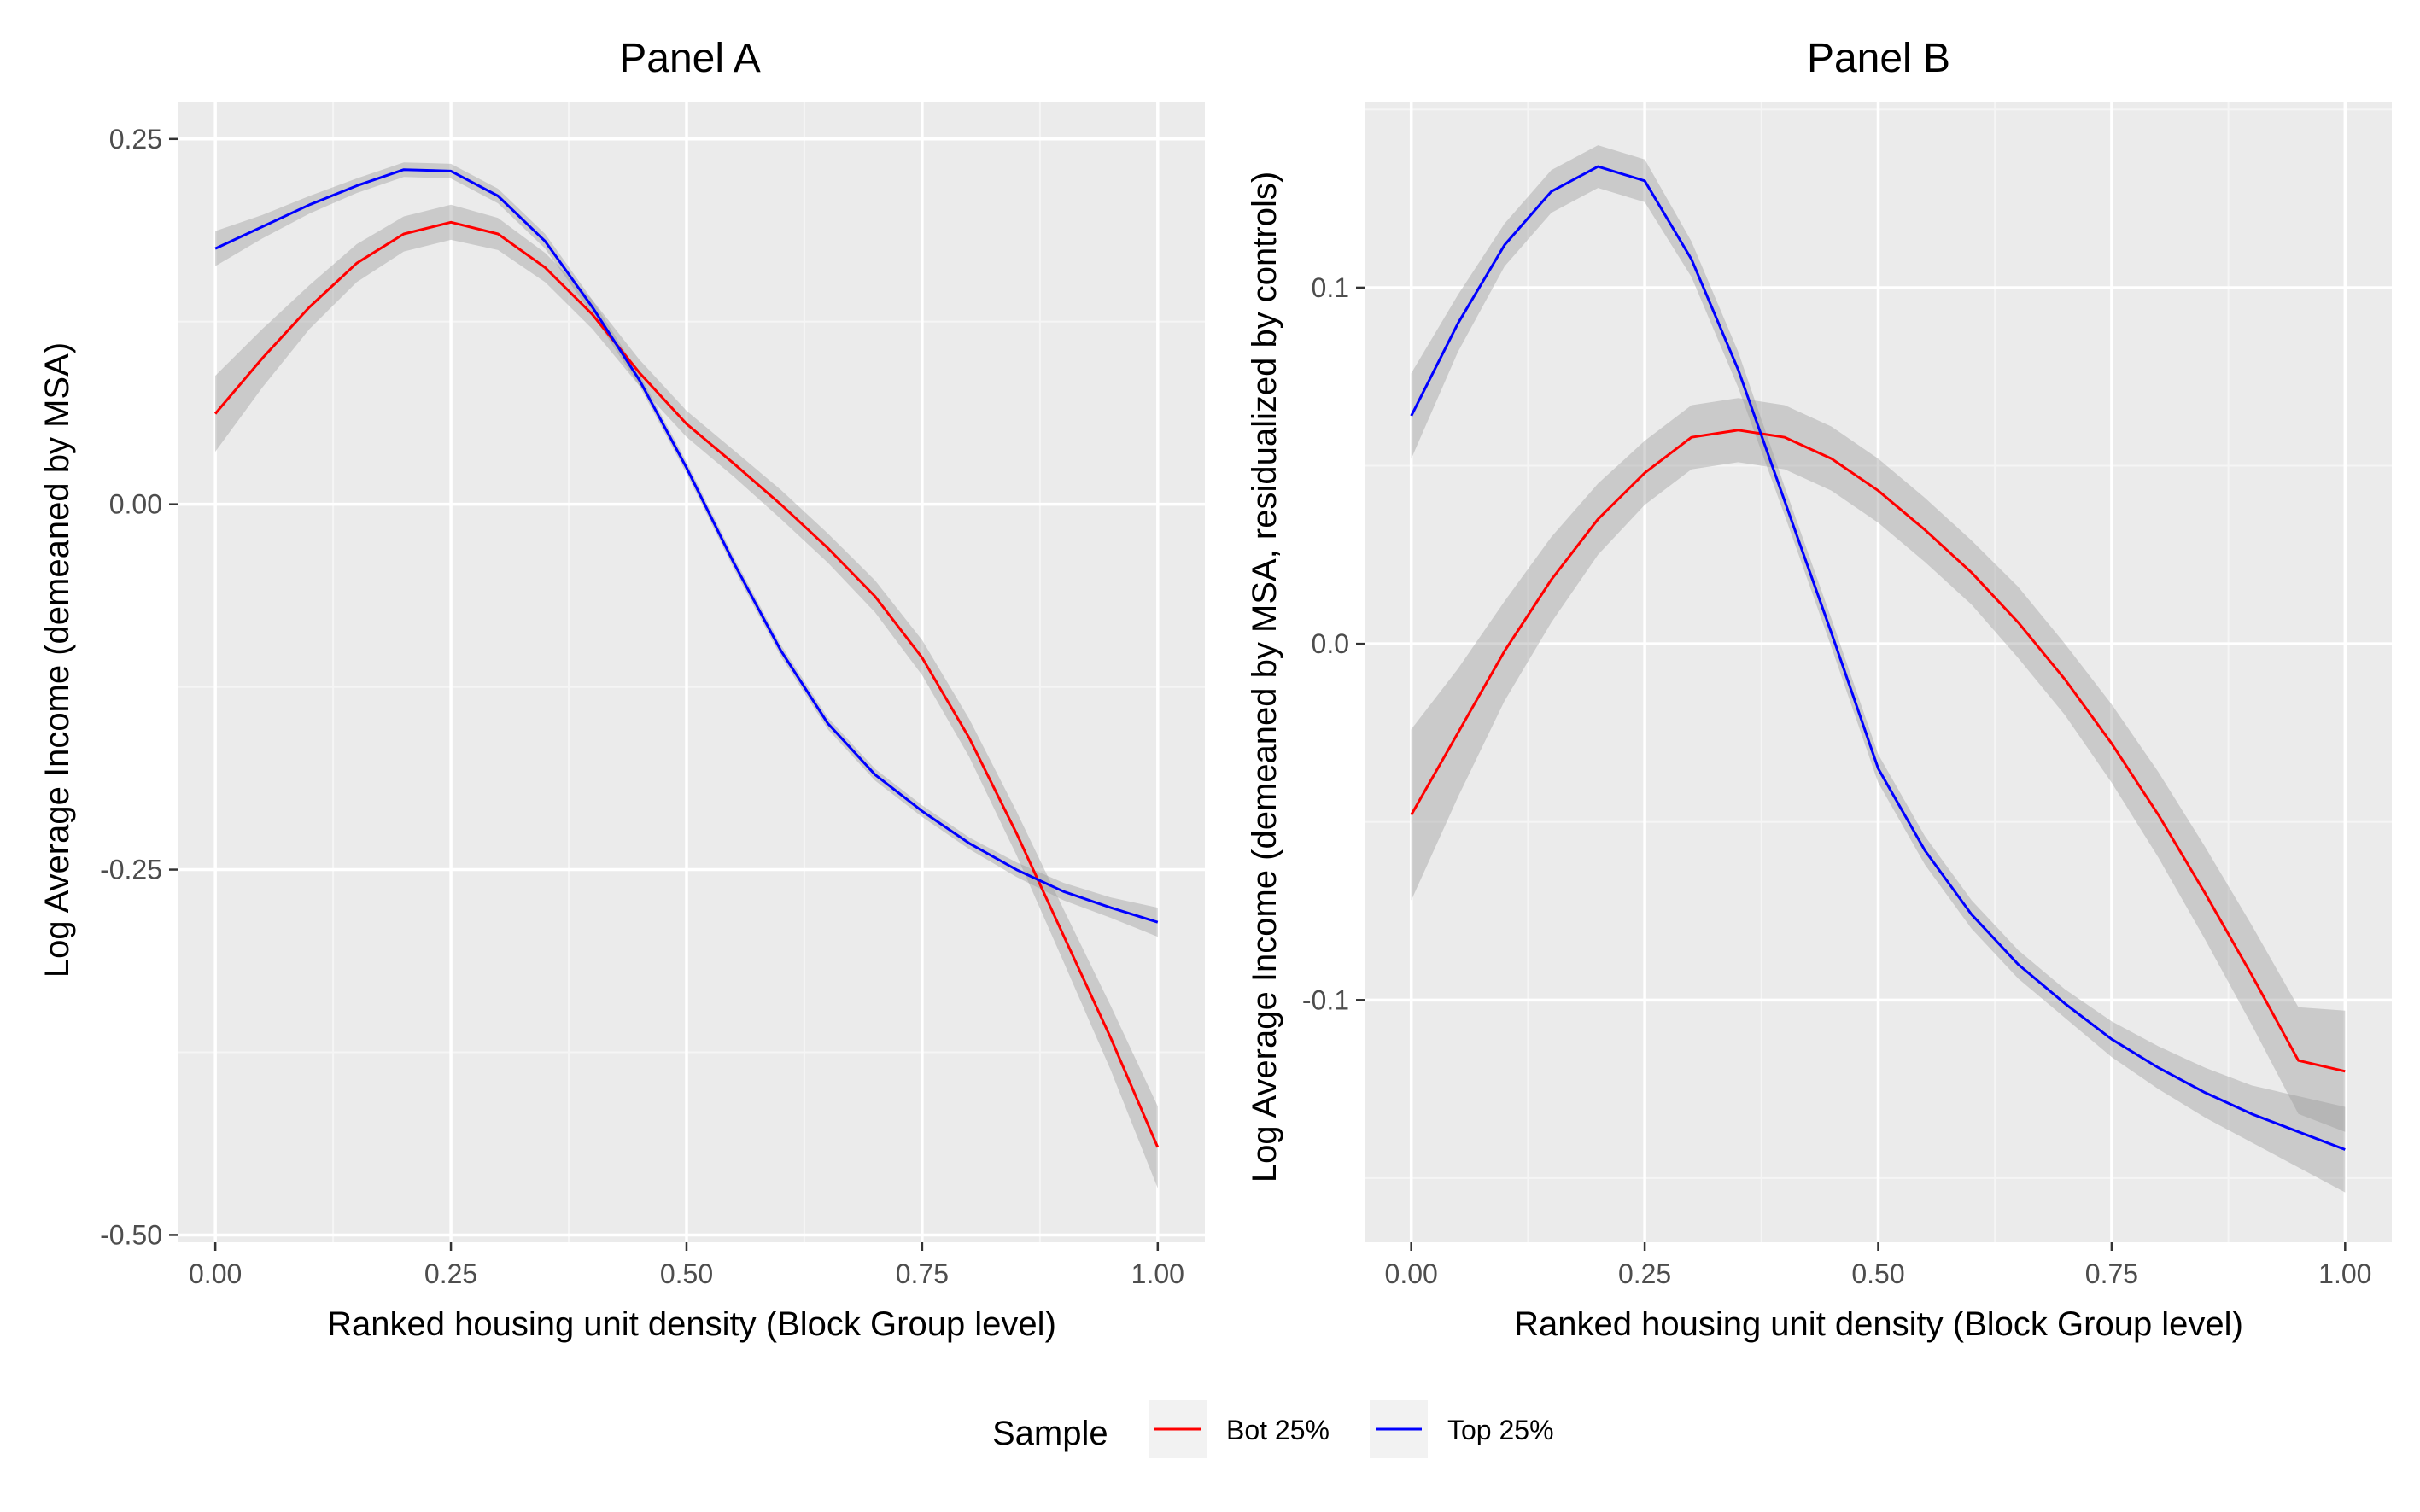  I want to click on panel-b-x-tick-label: 0.00, so click(1411, 1273).